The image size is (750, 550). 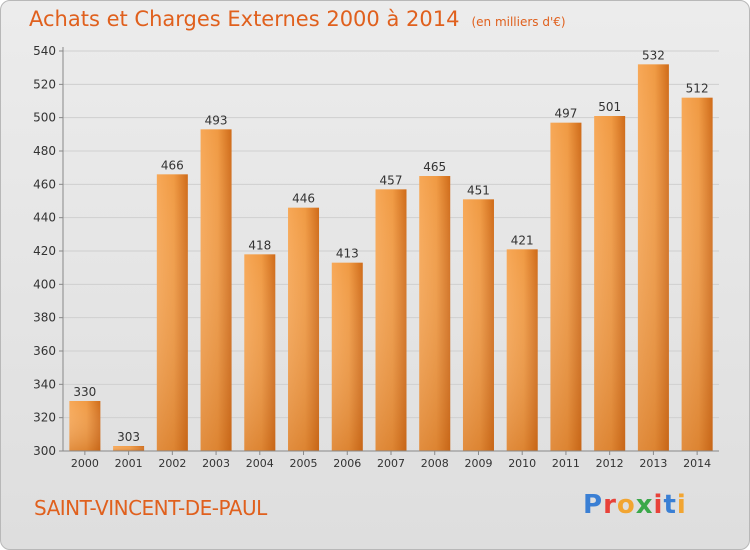 What do you see at coordinates (44, 418) in the screenshot?
I see `y-tick-label: 320` at bounding box center [44, 418].